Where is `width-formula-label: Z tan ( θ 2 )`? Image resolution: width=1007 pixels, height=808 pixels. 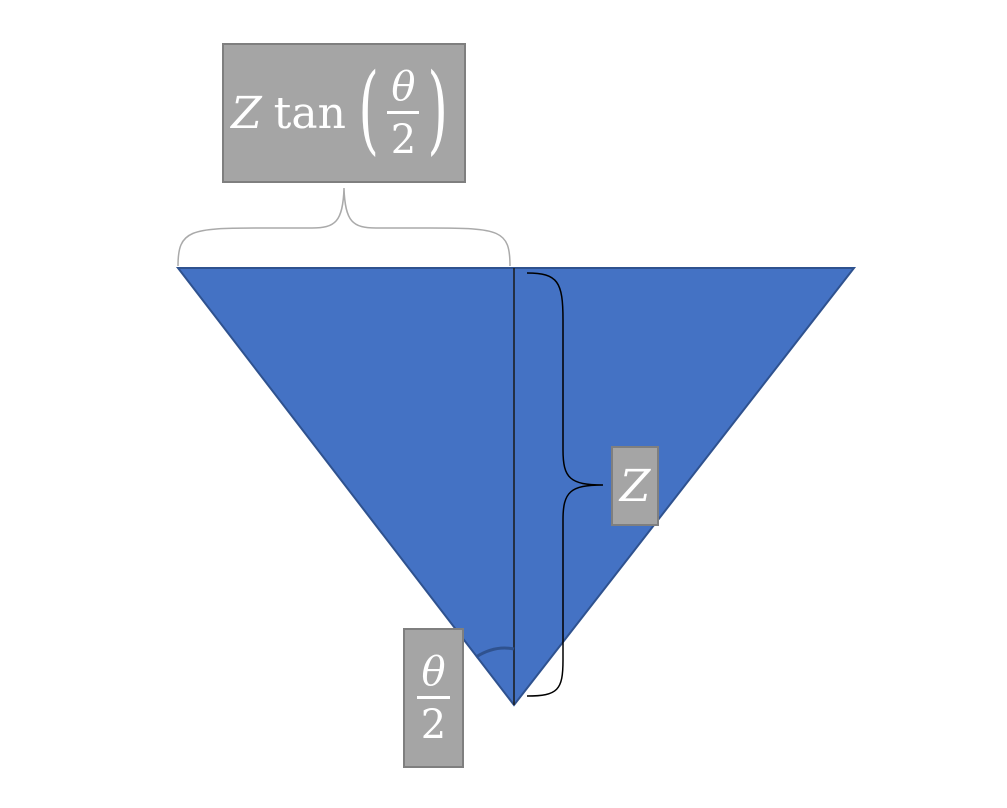 width-formula-label: Z tan ( θ 2 ) is located at coordinates (344, 113).